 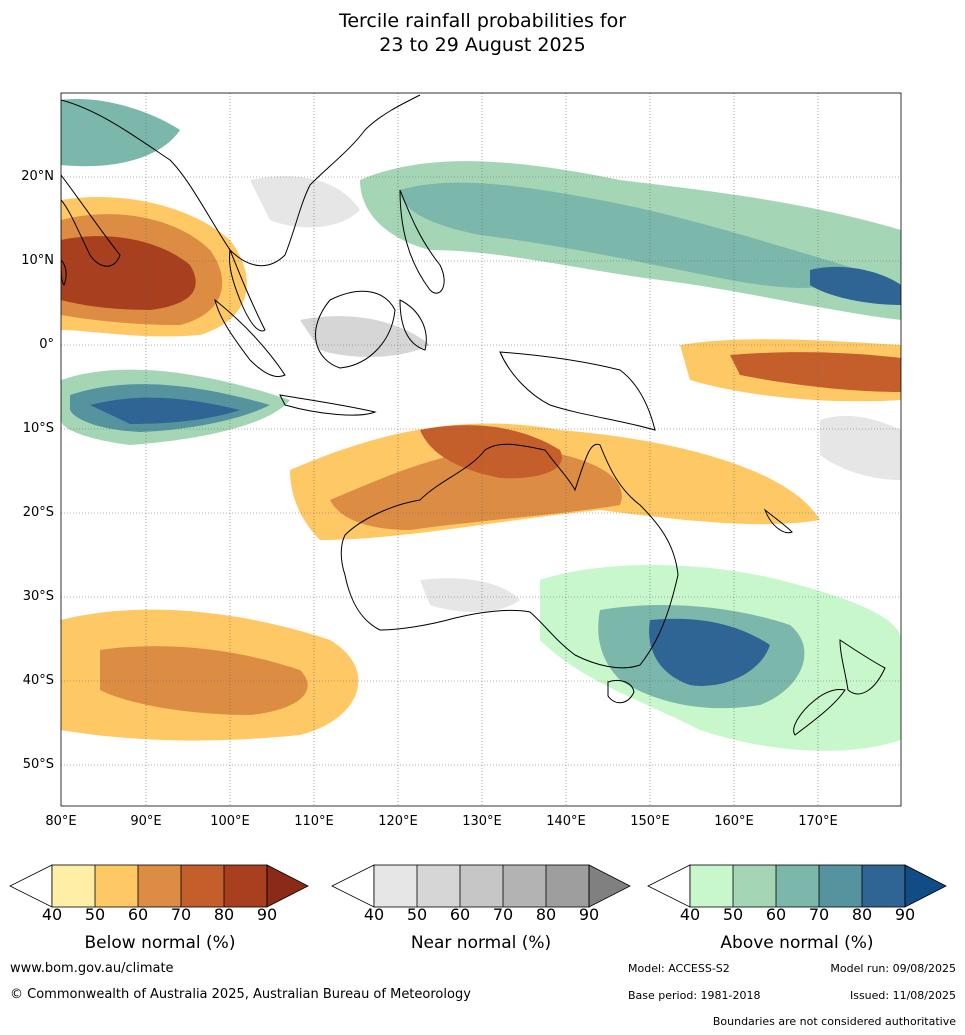 What do you see at coordinates (38, 680) in the screenshot?
I see `lat-tick-label: 40°S` at bounding box center [38, 680].